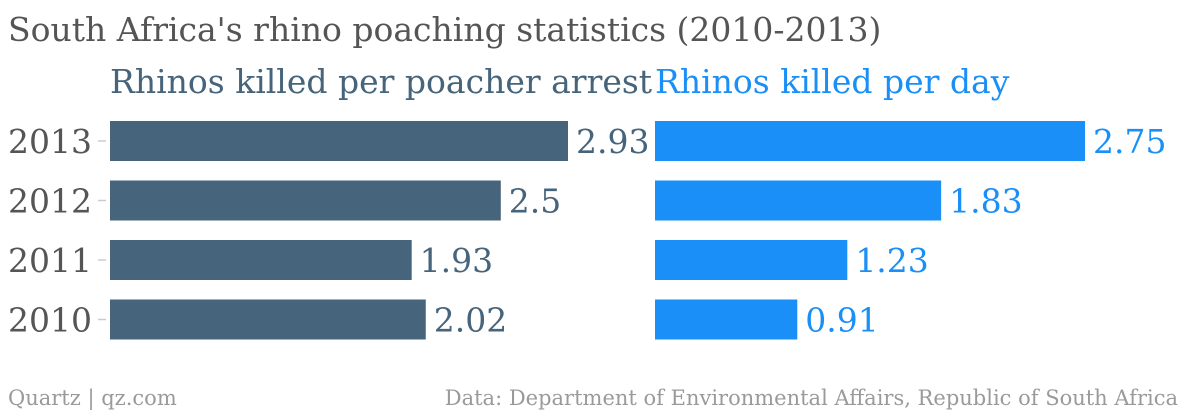 The height and width of the screenshot is (418, 1200). I want to click on year-label: 2013, so click(50, 141).